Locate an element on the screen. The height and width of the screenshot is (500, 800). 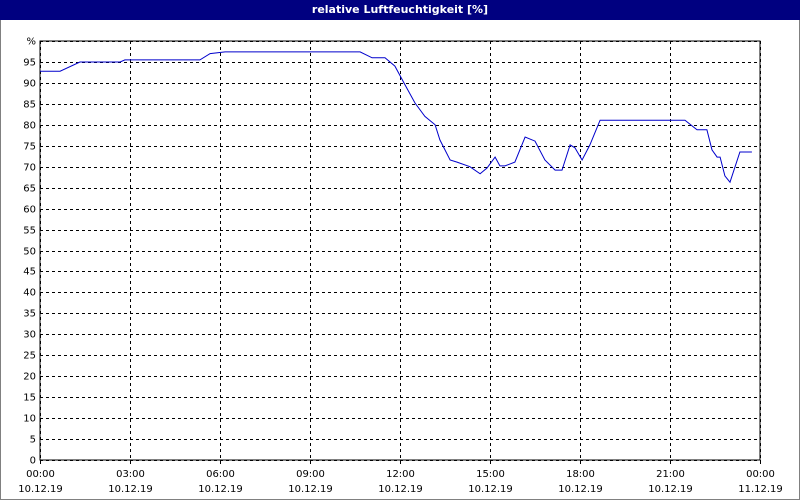
y-tick-label: 60 is located at coordinates (29, 210).